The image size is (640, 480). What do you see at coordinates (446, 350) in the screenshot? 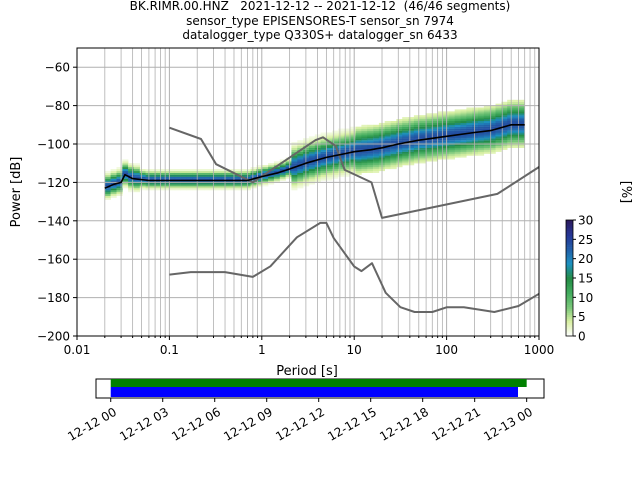
I see `x-tick-label: 100` at bounding box center [446, 350].